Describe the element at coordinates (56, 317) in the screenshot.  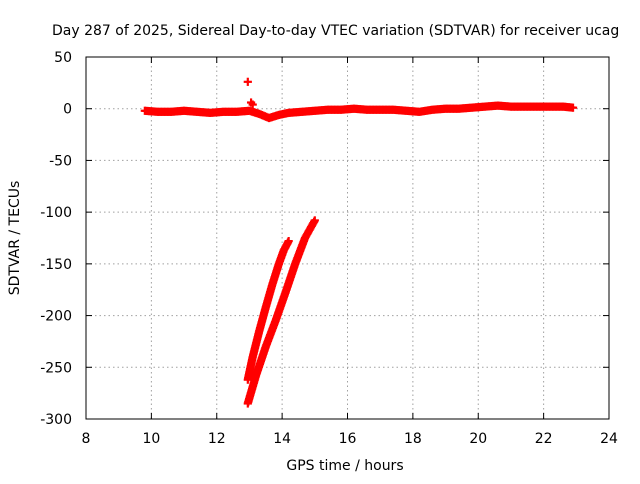
I see `y-tick-label: -200` at that location.